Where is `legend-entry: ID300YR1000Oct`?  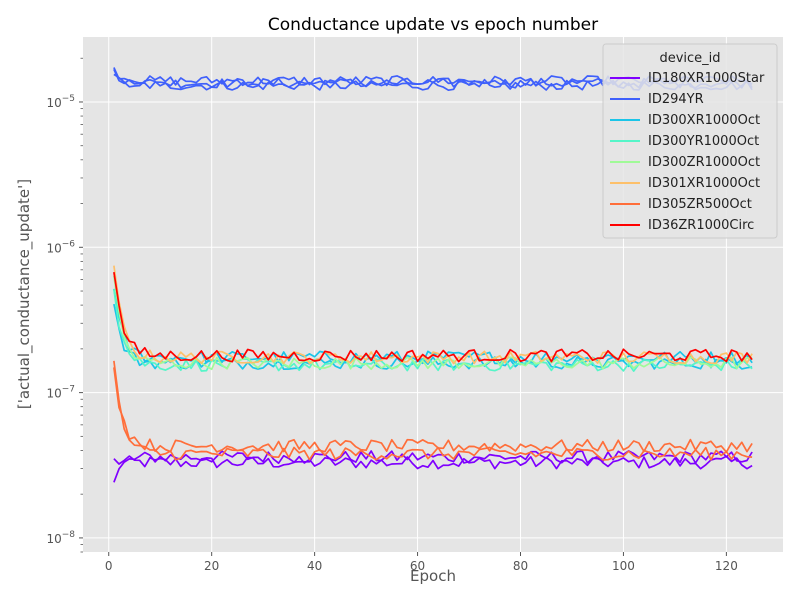
legend-entry: ID300YR1000Oct is located at coordinates (703, 141).